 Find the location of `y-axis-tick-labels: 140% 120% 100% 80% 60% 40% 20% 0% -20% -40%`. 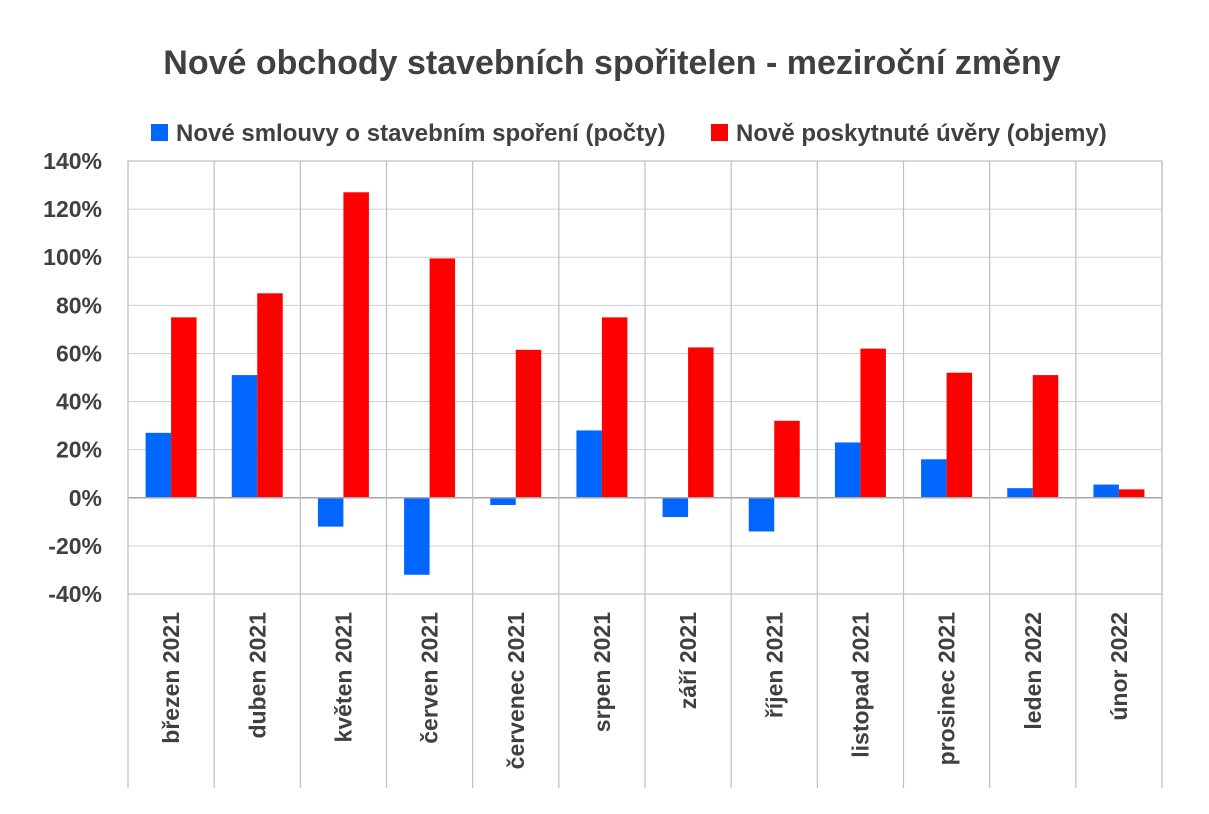

y-axis-tick-labels: 140% 120% 100% 80% 60% 40% 20% 0% -20% -40% is located at coordinates (72, 377).